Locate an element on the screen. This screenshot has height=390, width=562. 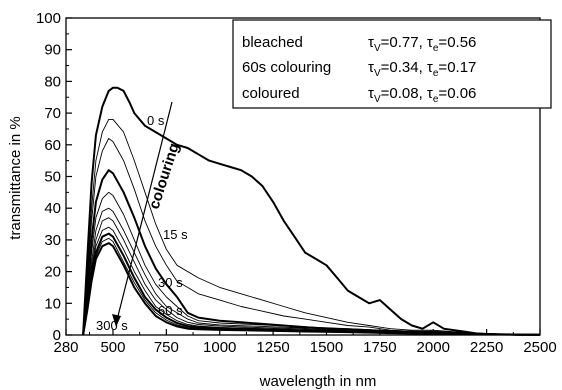
colouring-annotation: colouring is located at coordinates (164, 176).